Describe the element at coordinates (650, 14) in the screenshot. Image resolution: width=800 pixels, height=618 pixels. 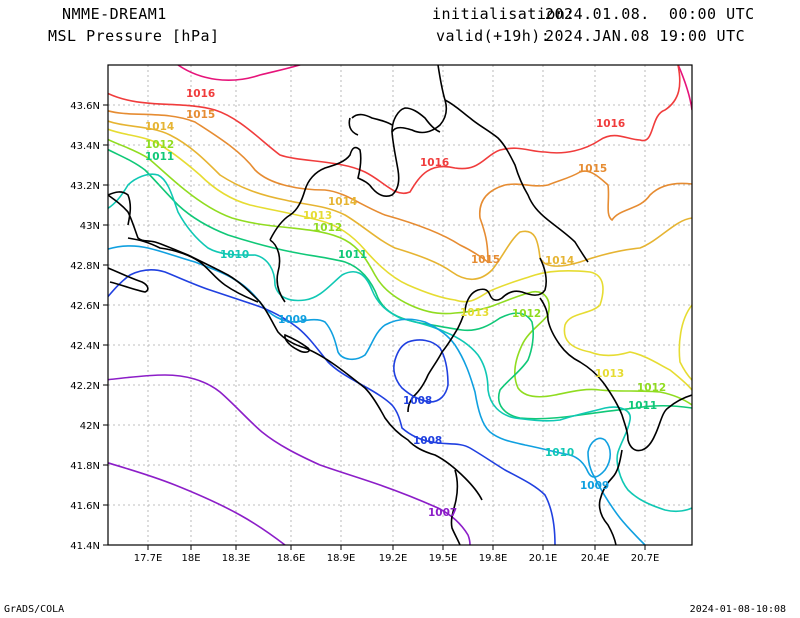
I see `init-value: 2024.01.08. 00:00 UTC` at that location.